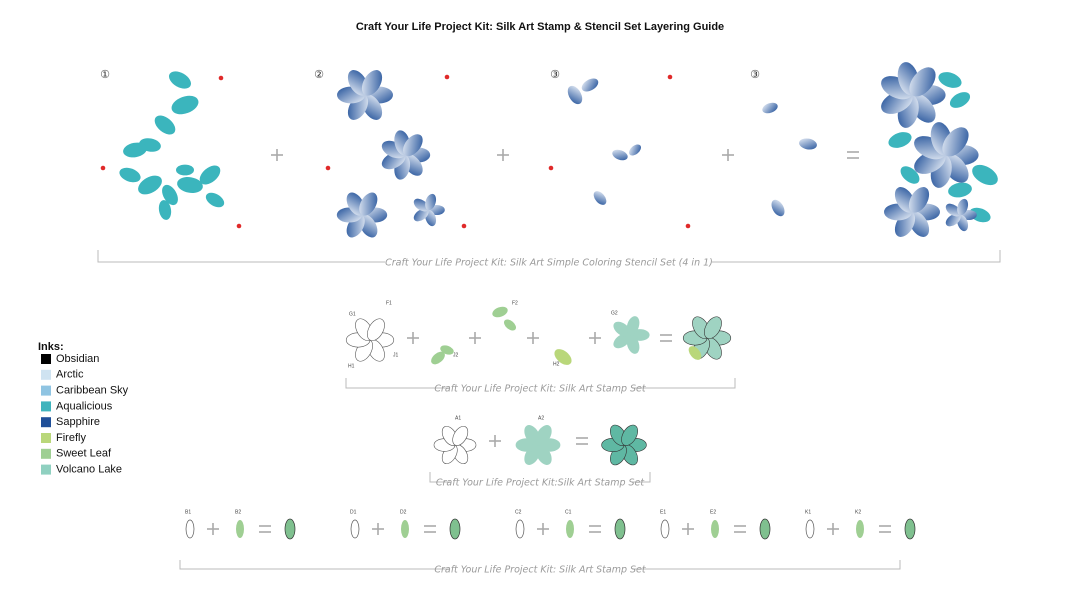 The image size is (1080, 603). What do you see at coordinates (389, 303) in the screenshot?
I see `stamp-label: F1` at bounding box center [389, 303].